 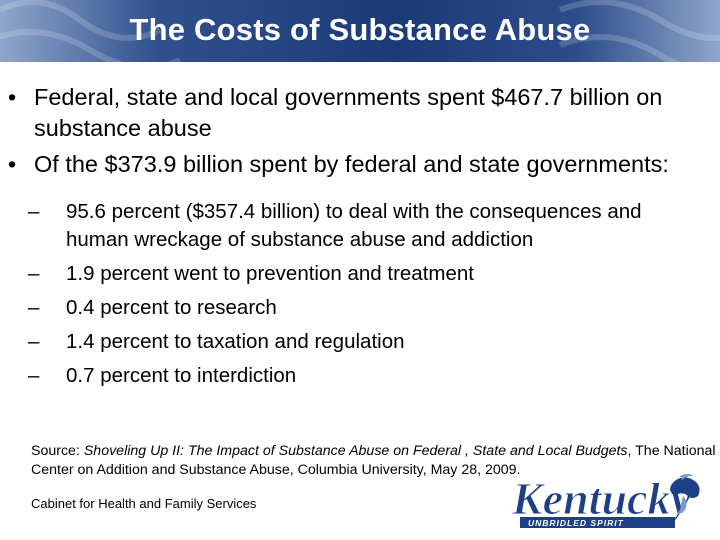 I want to click on logo-wordmark: Kentucky, so click(x=601, y=498).